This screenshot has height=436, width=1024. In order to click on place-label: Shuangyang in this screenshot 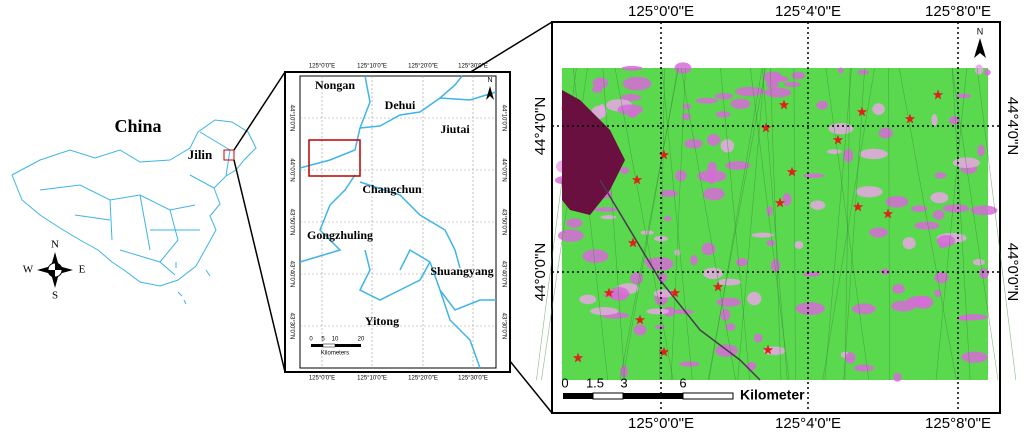, I will do `click(461, 271)`.